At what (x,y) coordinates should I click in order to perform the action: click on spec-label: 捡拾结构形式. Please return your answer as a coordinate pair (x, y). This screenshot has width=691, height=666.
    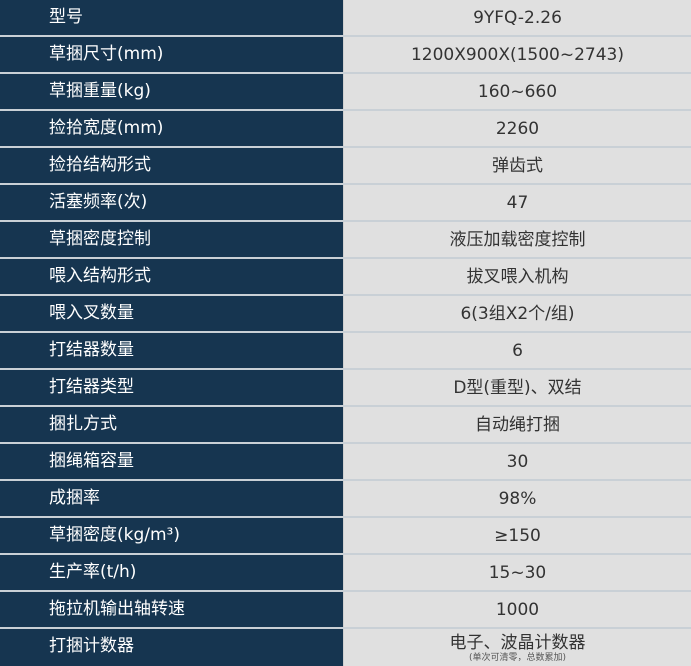
    Looking at the image, I should click on (171, 165).